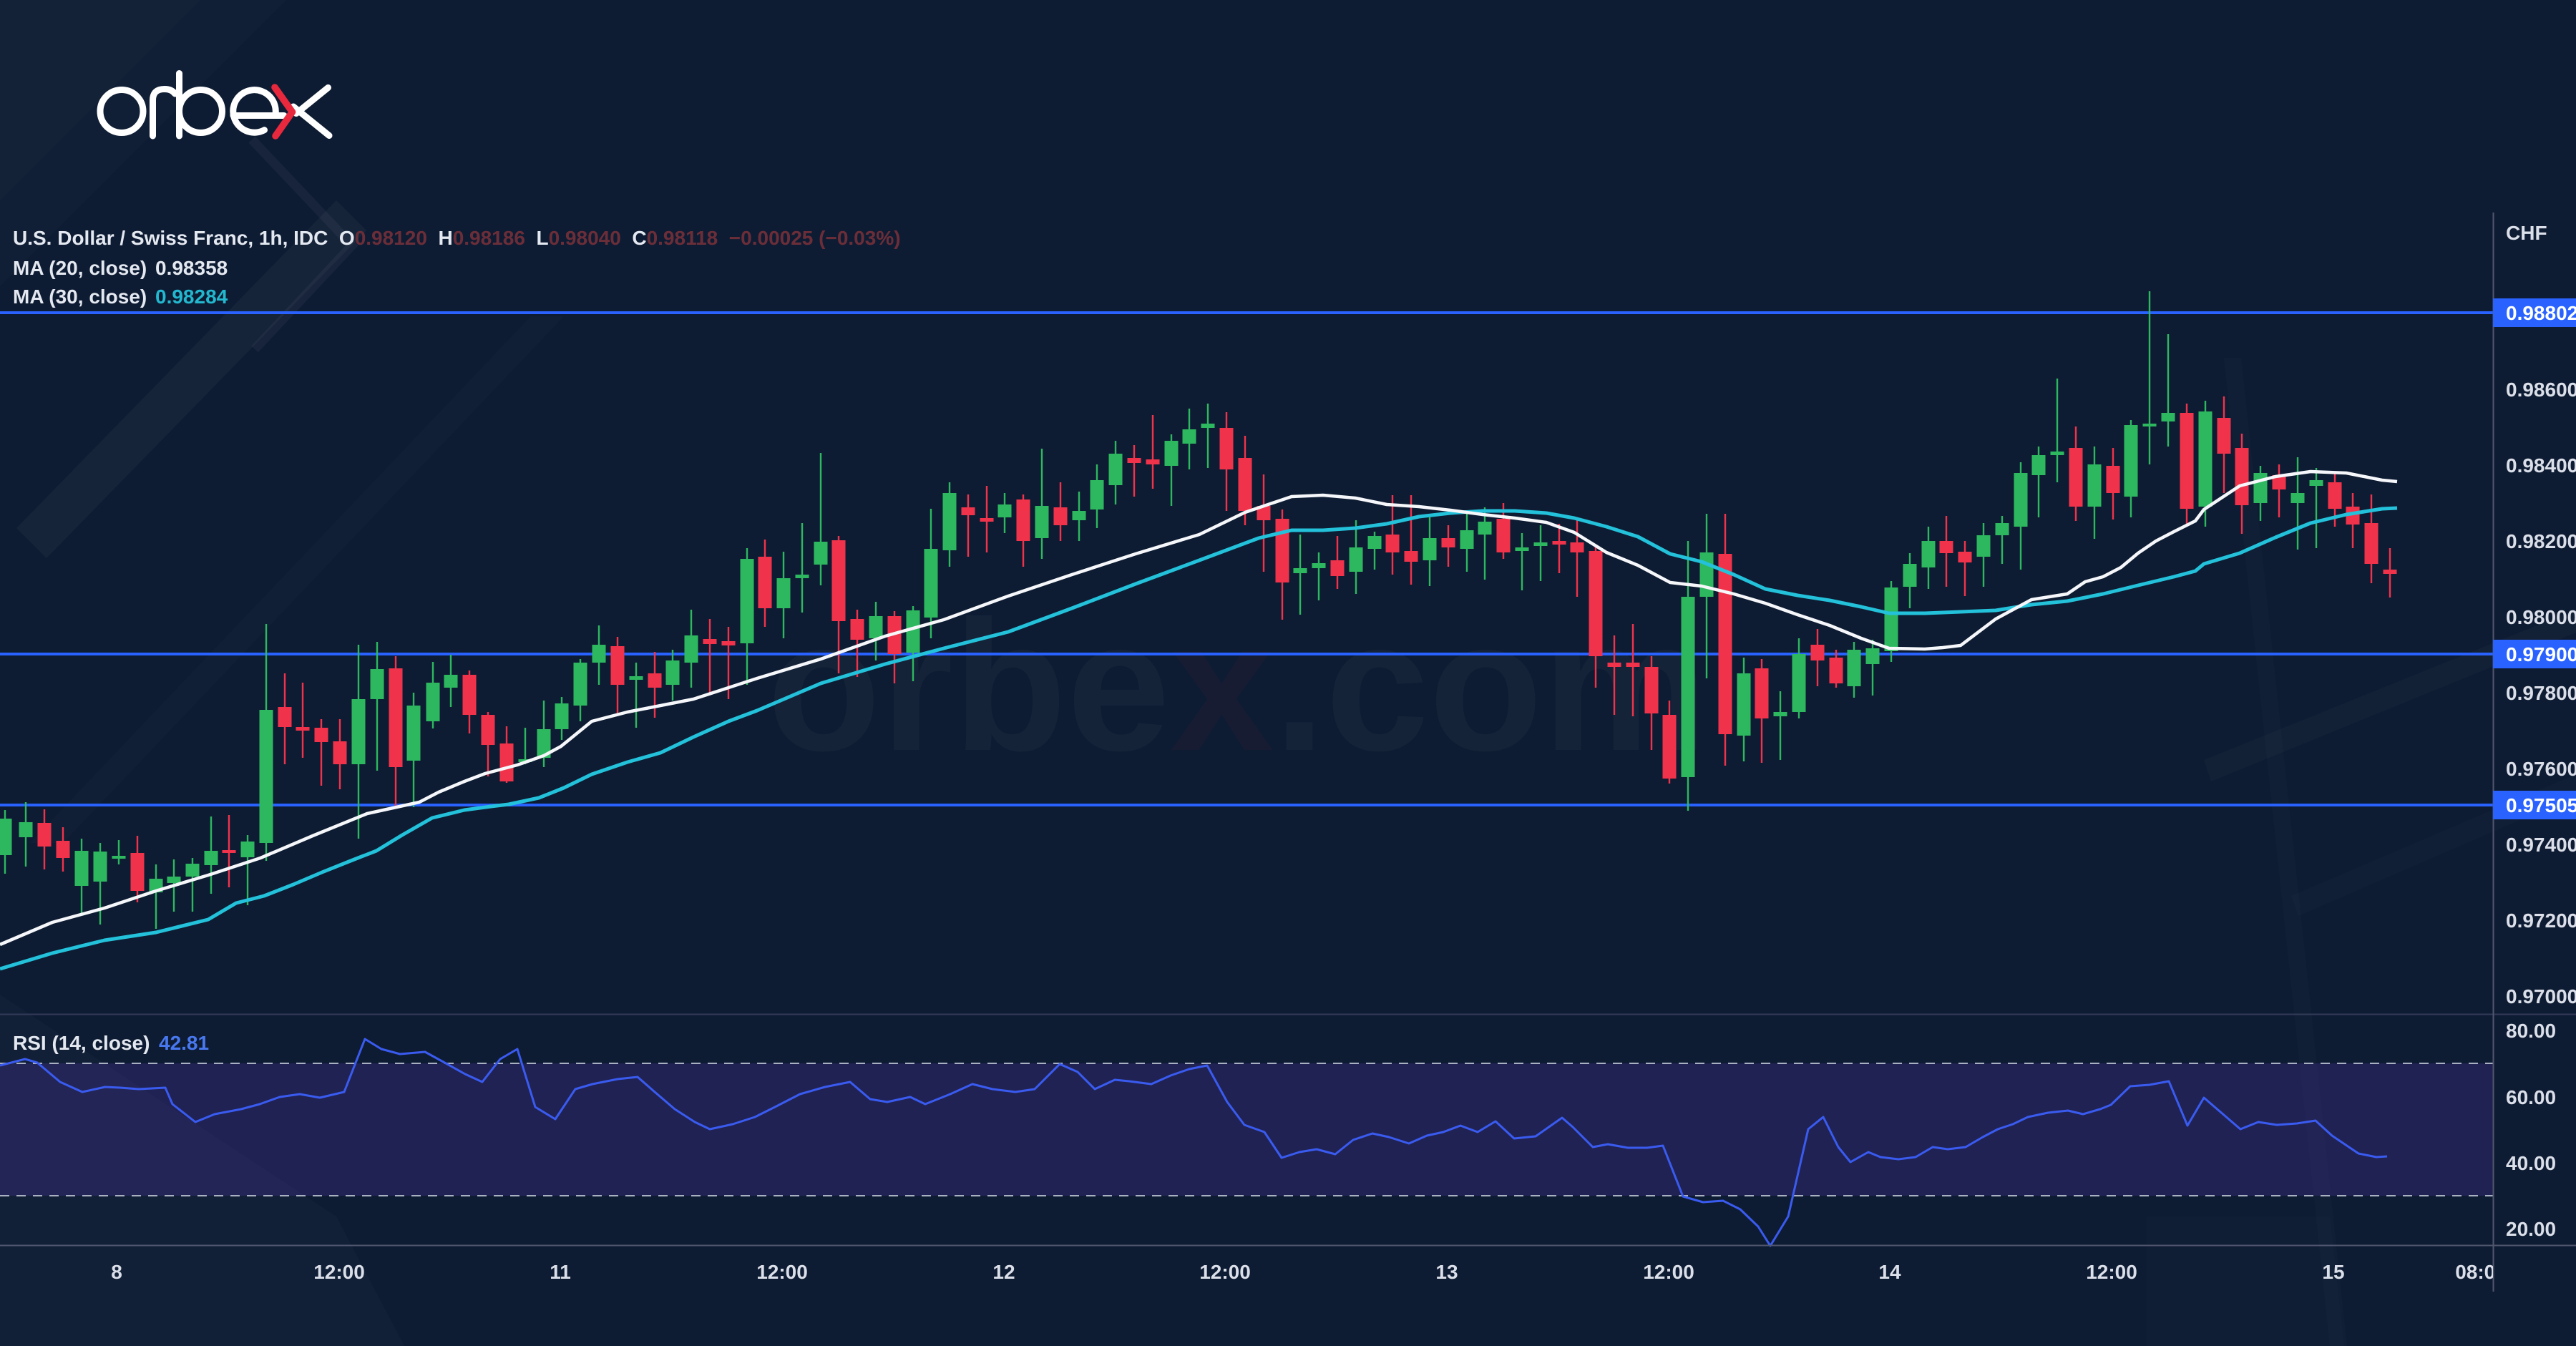 The image size is (2576, 1346). I want to click on svg-text: 8, so click(116, 1272).